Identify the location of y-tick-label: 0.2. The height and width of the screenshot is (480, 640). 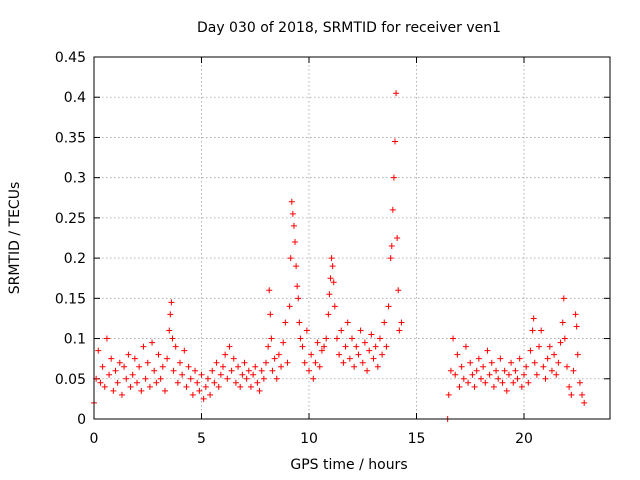
(75, 259).